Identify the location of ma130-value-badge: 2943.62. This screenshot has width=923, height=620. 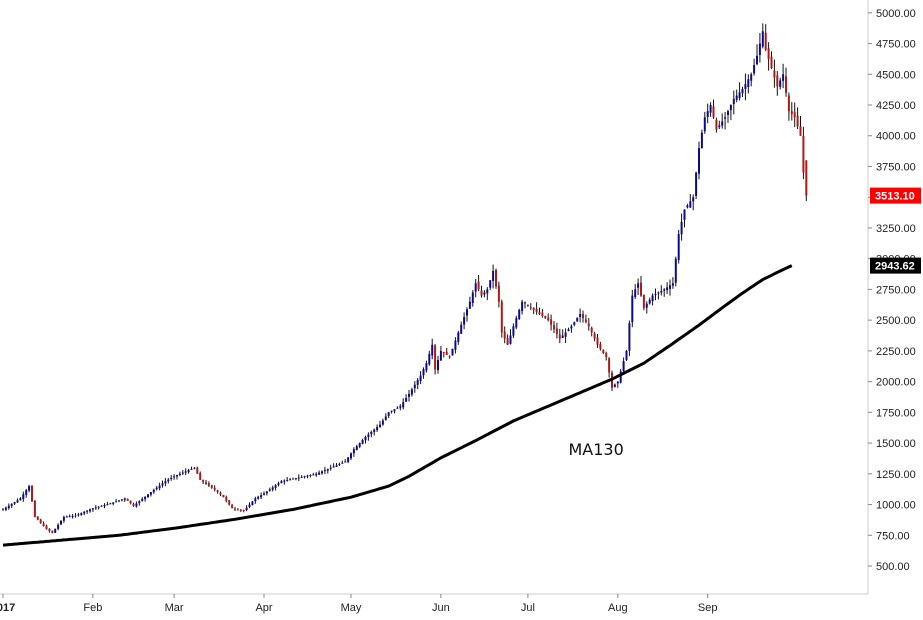
(895, 265).